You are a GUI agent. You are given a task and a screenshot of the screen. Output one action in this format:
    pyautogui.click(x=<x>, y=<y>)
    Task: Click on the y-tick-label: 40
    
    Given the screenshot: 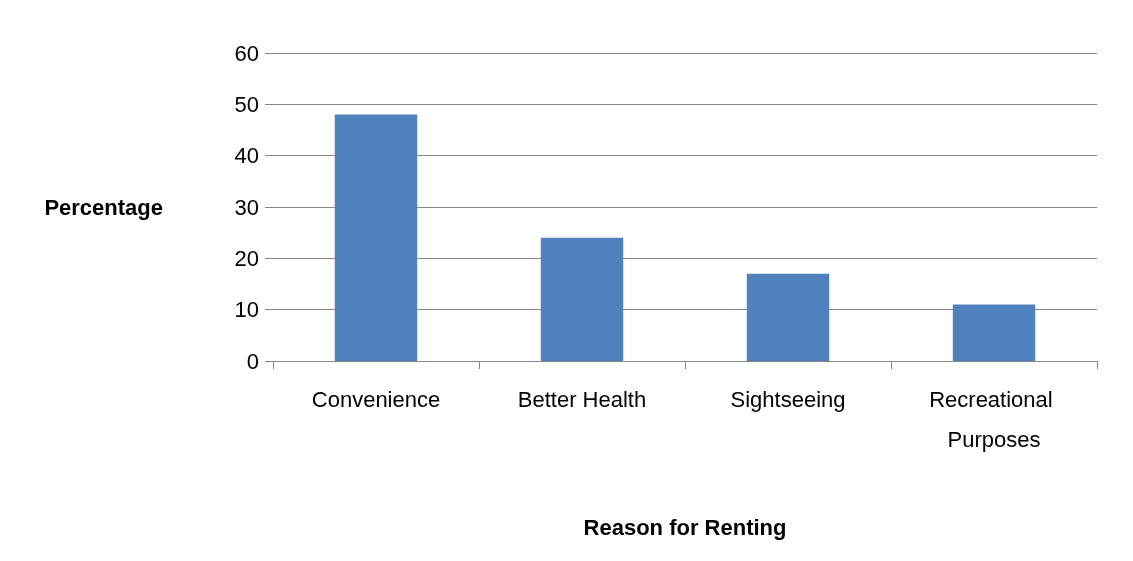 What is the action you would take?
    pyautogui.click(x=246, y=156)
    